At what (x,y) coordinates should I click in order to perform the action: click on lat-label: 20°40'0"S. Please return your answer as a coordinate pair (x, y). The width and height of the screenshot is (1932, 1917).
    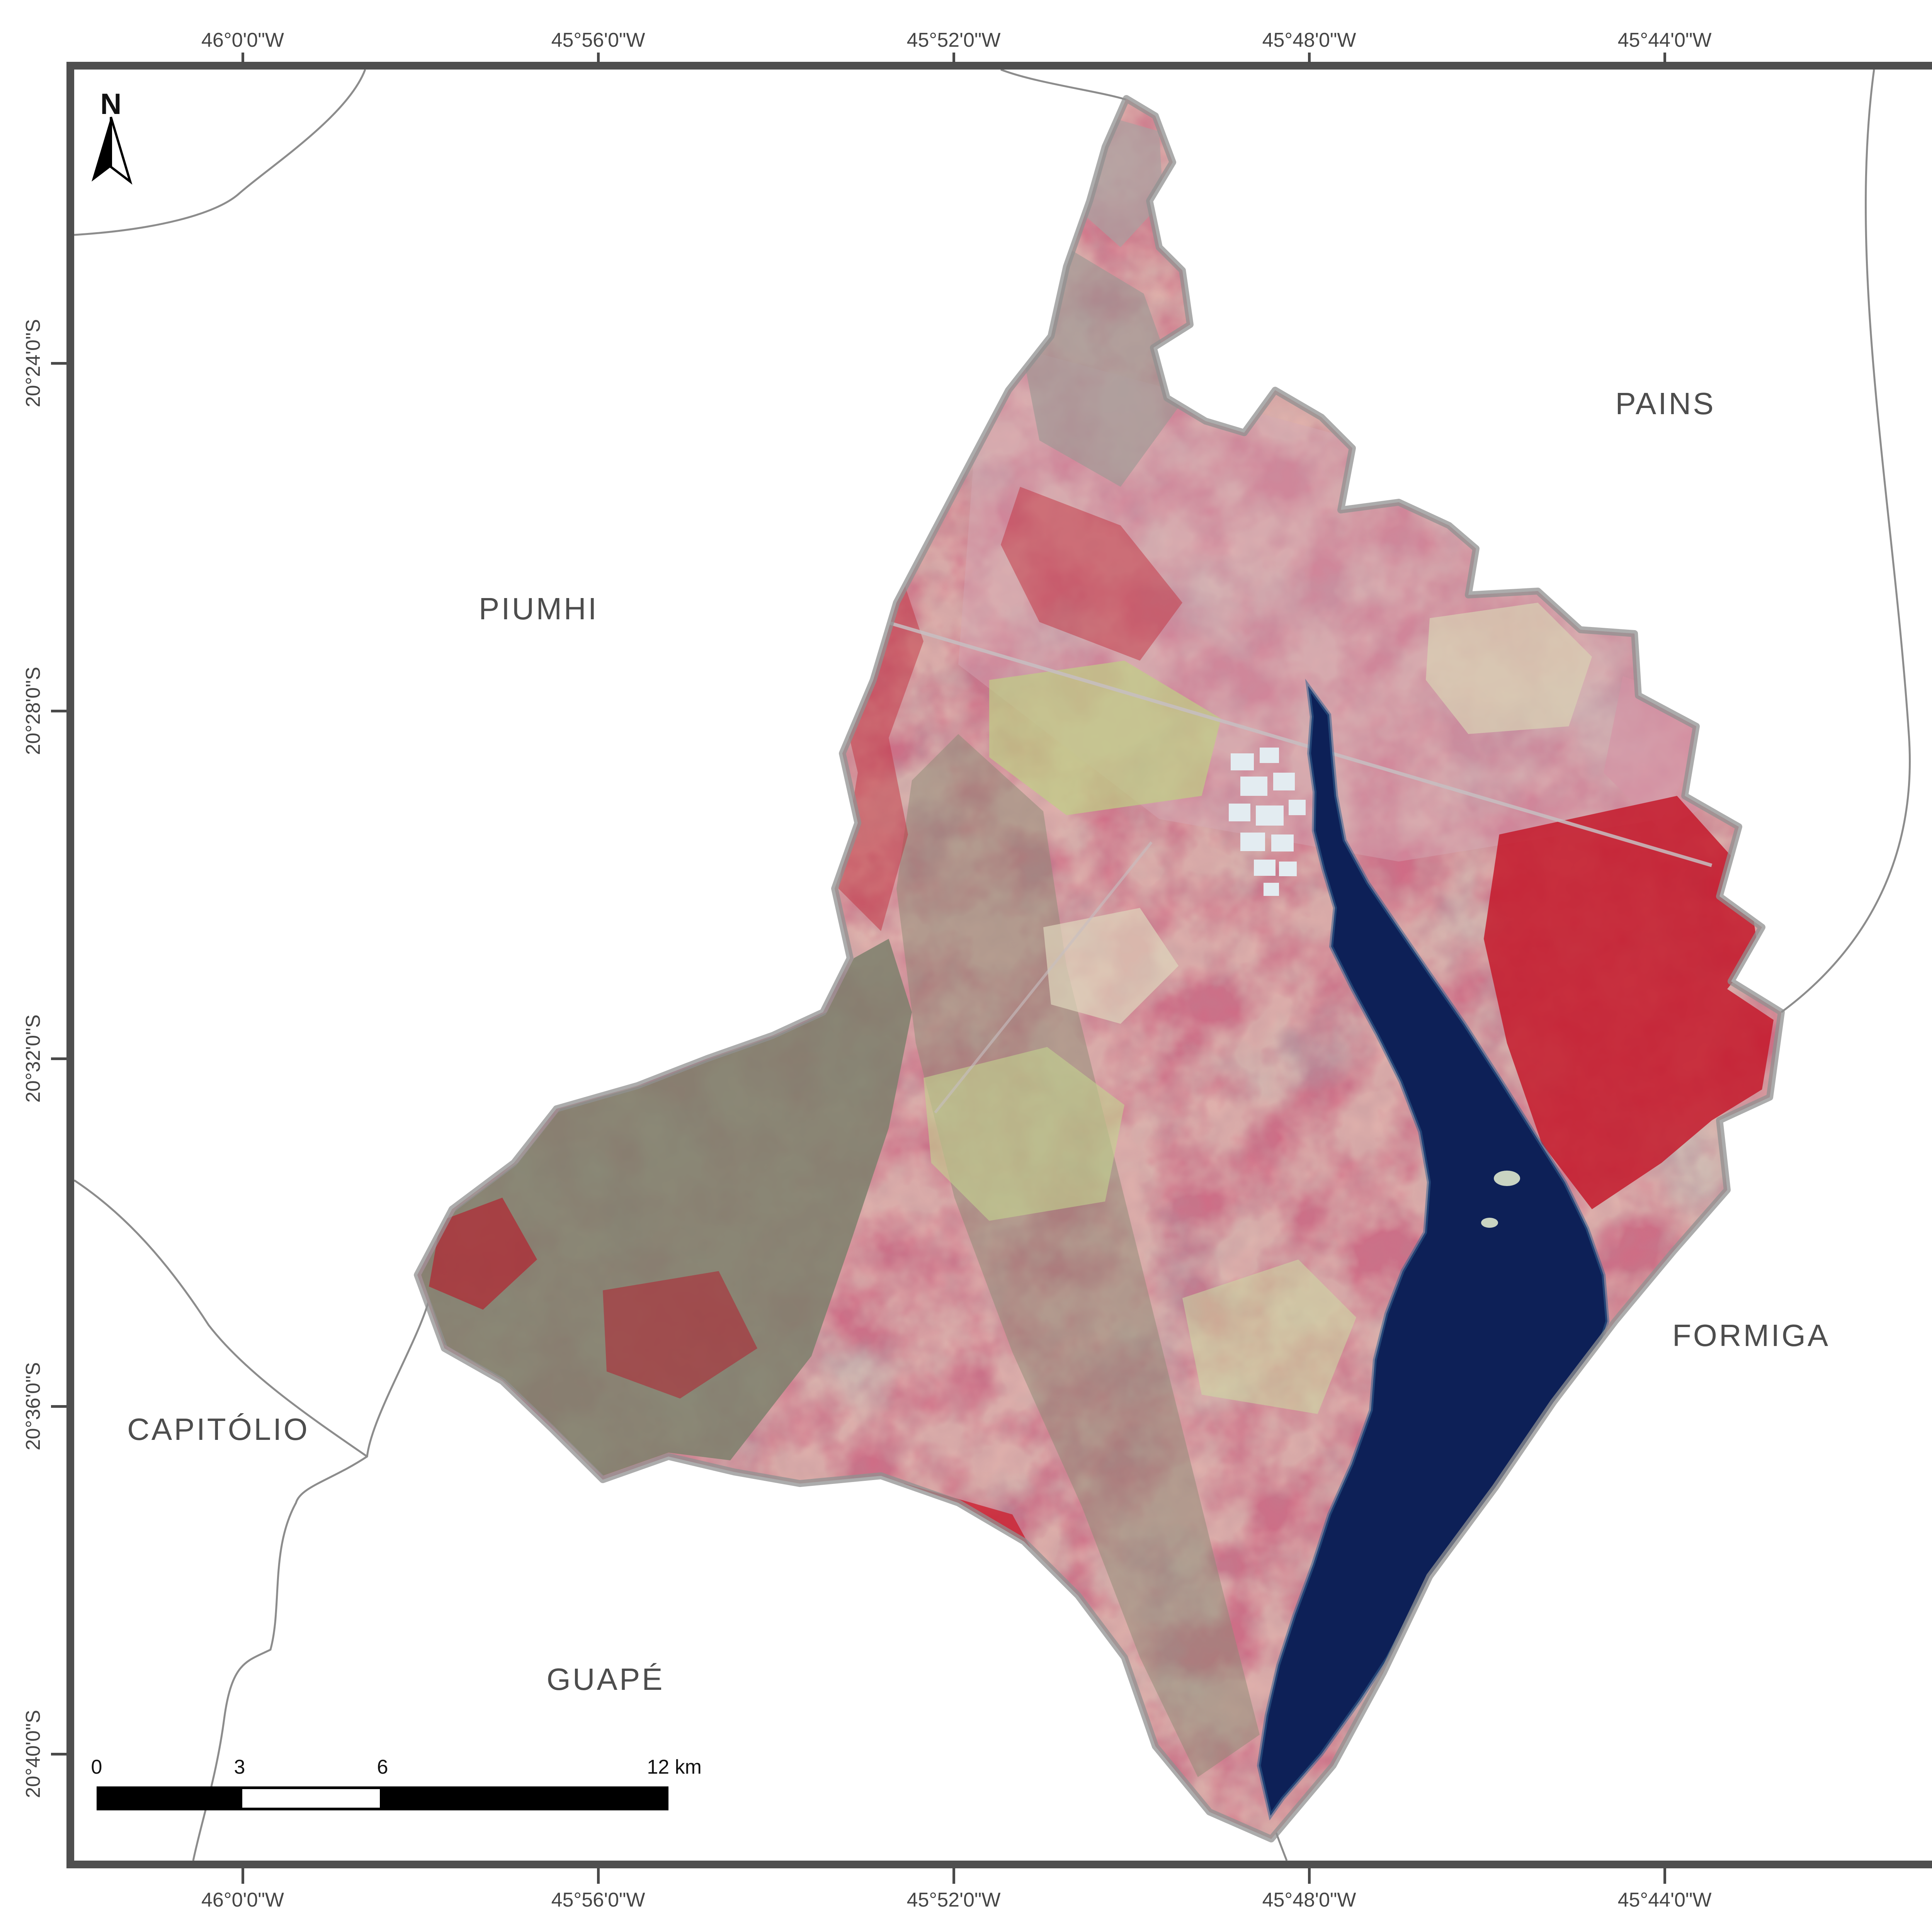
    Looking at the image, I should click on (33, 1754).